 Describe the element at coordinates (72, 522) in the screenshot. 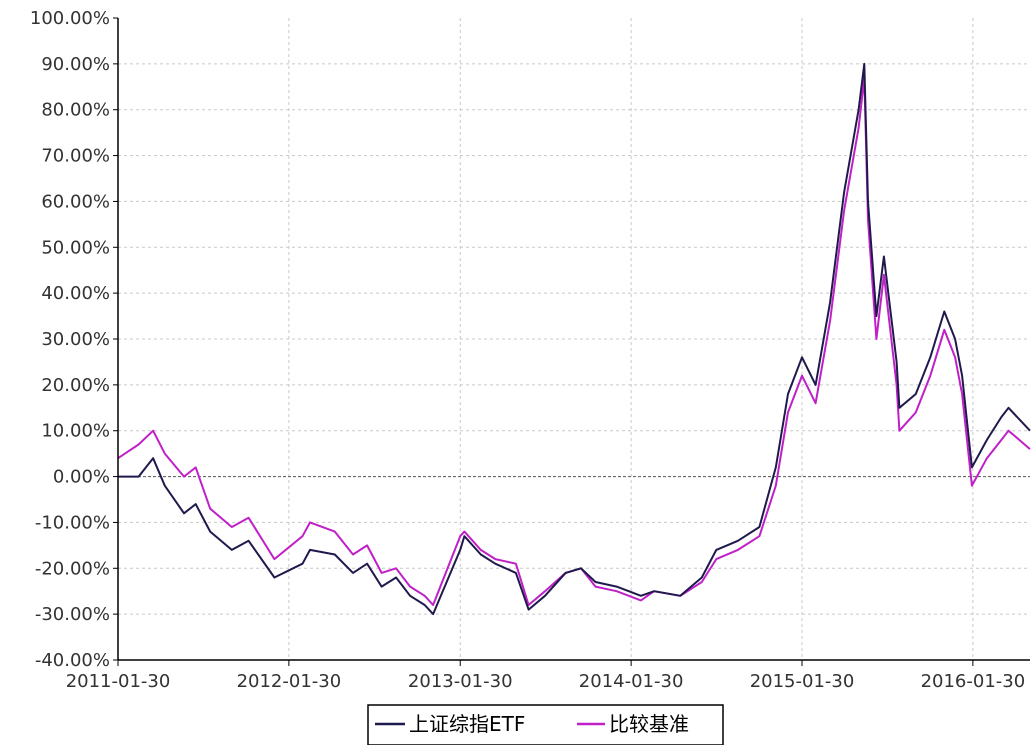

I see `y-tick-label: -10.00%` at that location.